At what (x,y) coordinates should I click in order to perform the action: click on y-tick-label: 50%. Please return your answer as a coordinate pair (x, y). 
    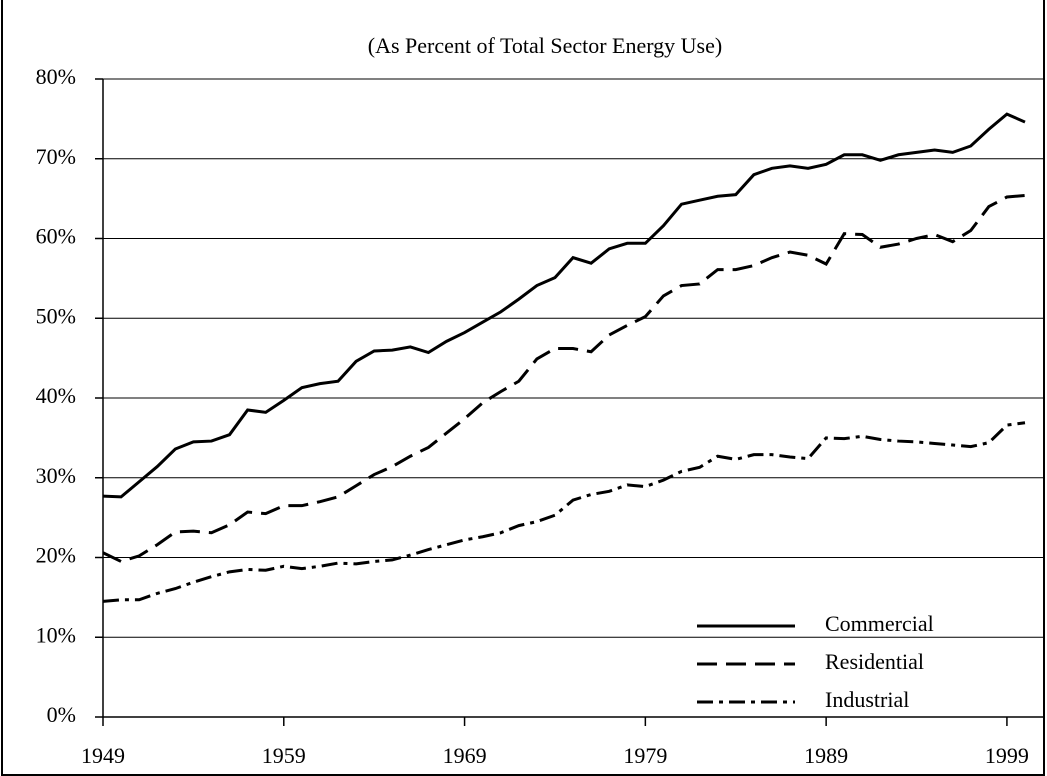
    Looking at the image, I should click on (56, 315).